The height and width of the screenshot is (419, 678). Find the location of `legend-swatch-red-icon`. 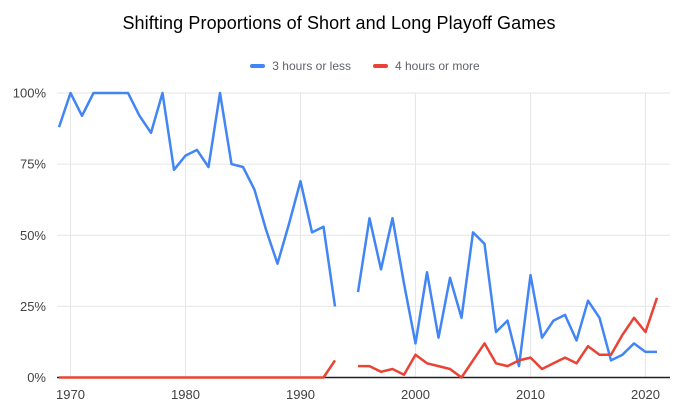

legend-swatch-red-icon is located at coordinates (380, 66).